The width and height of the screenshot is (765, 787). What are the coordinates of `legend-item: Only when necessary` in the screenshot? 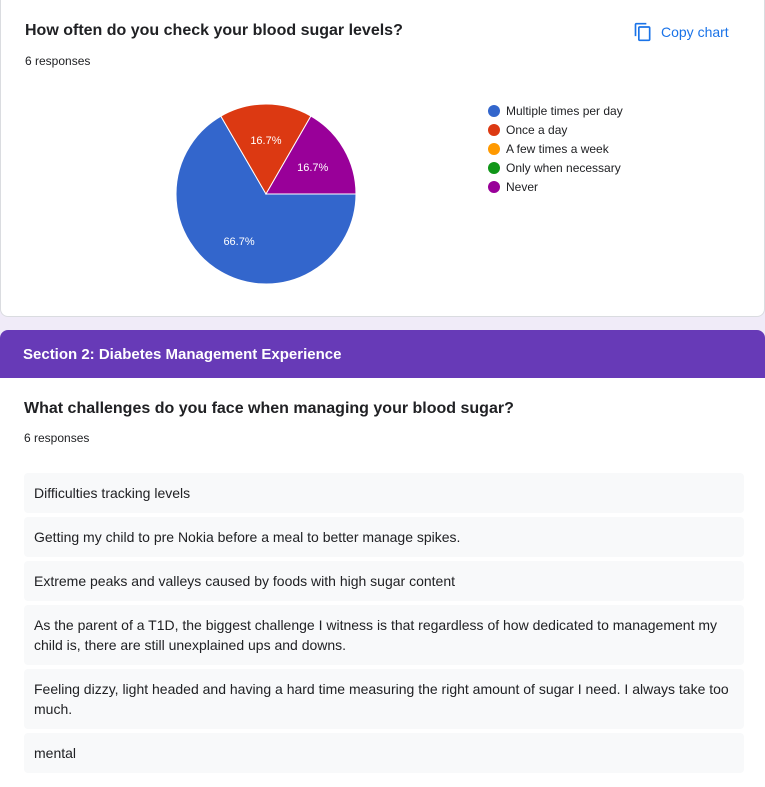 It's located at (555, 167).